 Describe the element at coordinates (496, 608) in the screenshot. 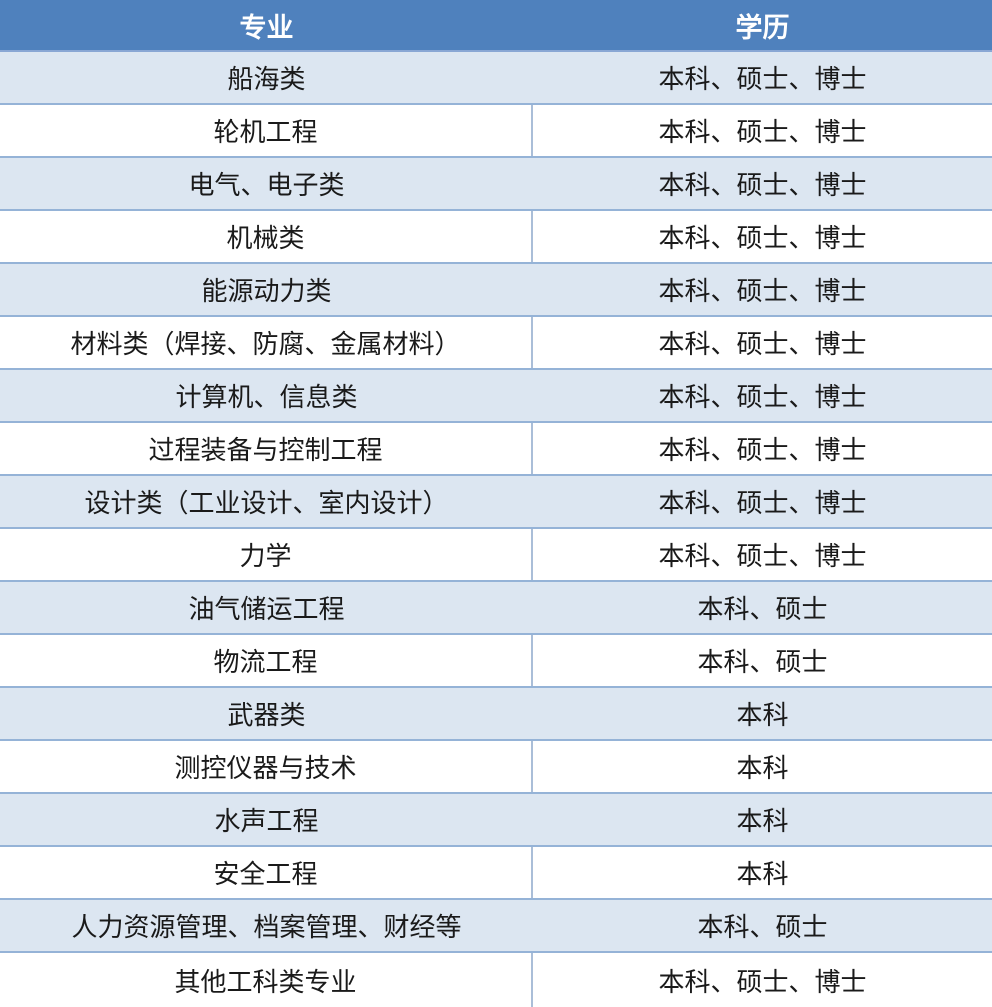

I see `table-row: 油气储运工程 本科、硕士` at that location.